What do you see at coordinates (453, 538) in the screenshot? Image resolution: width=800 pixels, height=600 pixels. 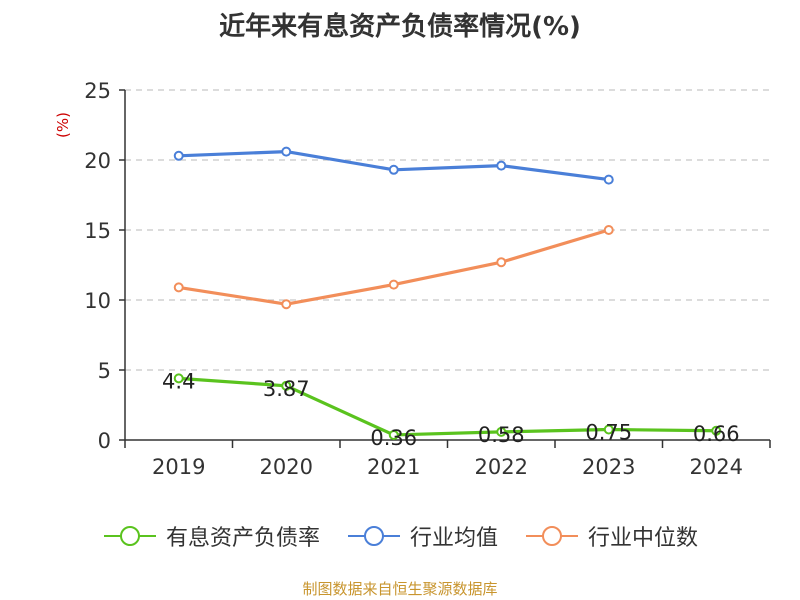 I see `legend-label: 行业均值` at bounding box center [453, 538].